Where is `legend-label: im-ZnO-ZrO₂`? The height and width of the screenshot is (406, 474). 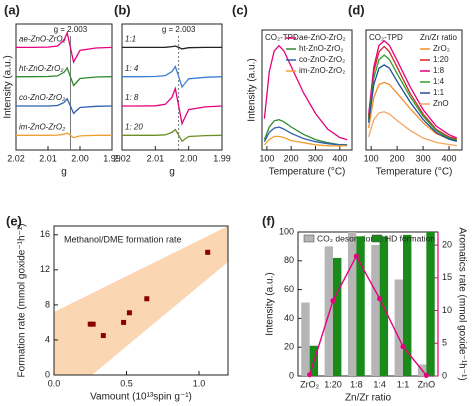 legend-label: im-ZnO-ZrO₂ is located at coordinates (322, 70).